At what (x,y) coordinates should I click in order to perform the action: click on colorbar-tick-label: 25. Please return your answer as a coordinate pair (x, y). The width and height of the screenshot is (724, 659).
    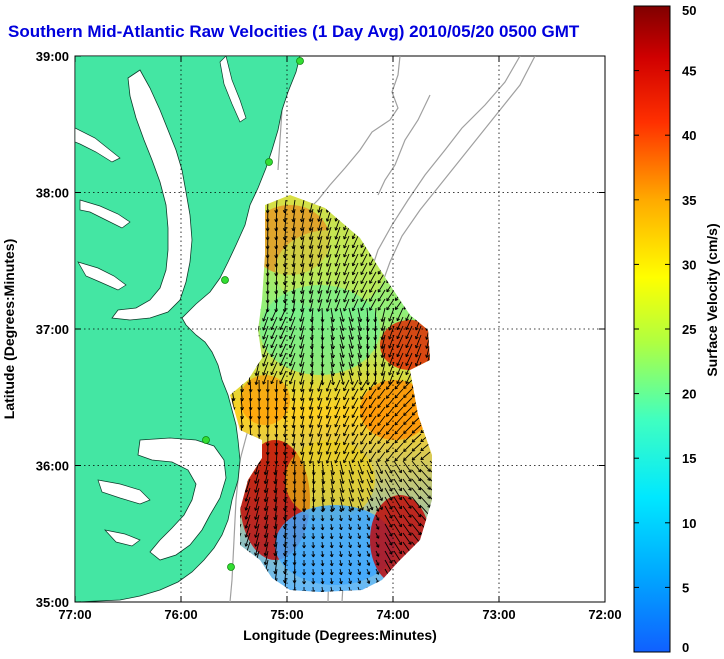
    Looking at the image, I should click on (689, 329).